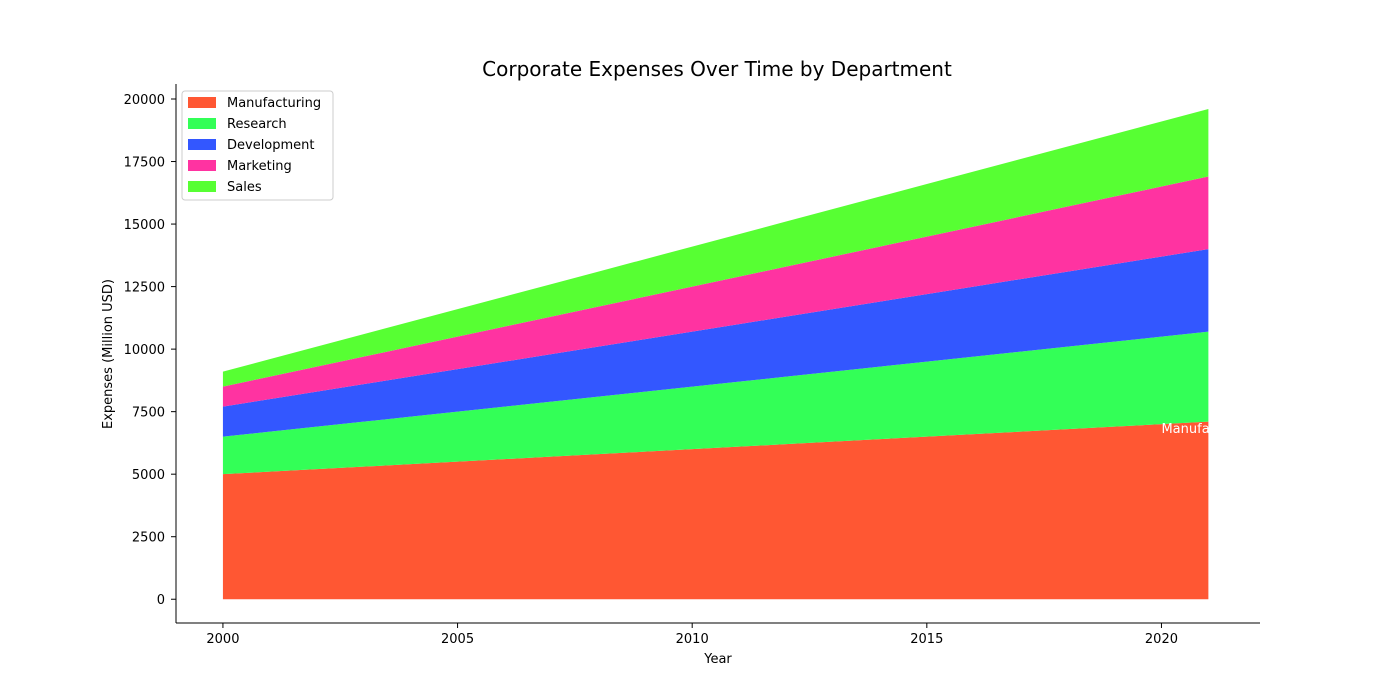  What do you see at coordinates (271, 145) in the screenshot?
I see `legend-label-development: Development` at bounding box center [271, 145].